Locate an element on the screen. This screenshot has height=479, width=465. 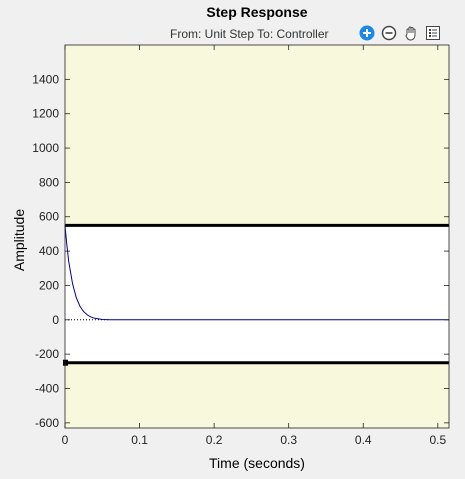
y-axis-label: Amplitude is located at coordinates (19, 240).